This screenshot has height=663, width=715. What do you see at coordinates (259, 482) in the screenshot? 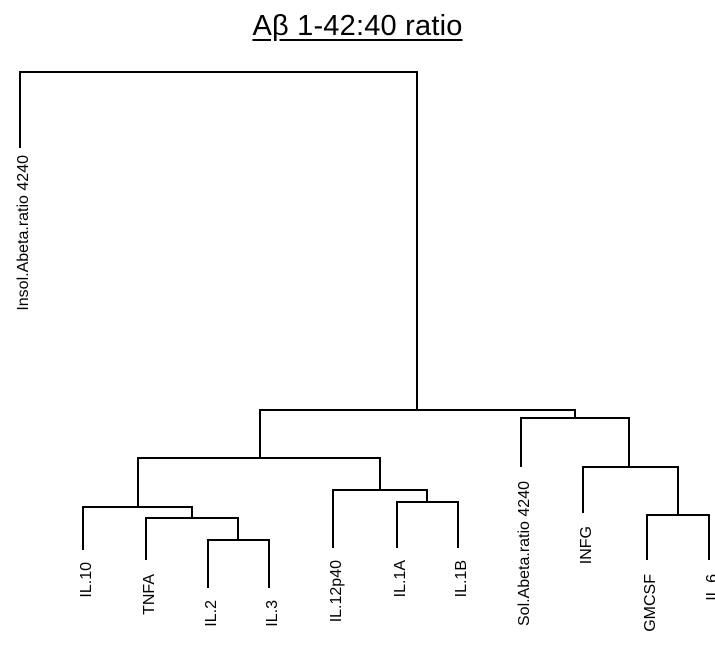
I see `branch-left-cluster` at bounding box center [259, 482].